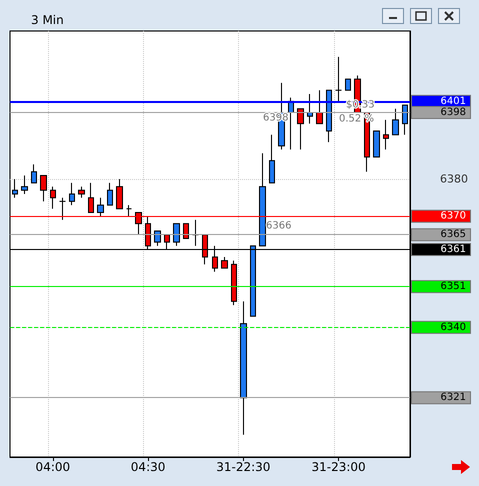 This screenshot has width=479, height=486. What do you see at coordinates (338, 467) in the screenshot?
I see `x-tick-label: 31-23:00` at bounding box center [338, 467].